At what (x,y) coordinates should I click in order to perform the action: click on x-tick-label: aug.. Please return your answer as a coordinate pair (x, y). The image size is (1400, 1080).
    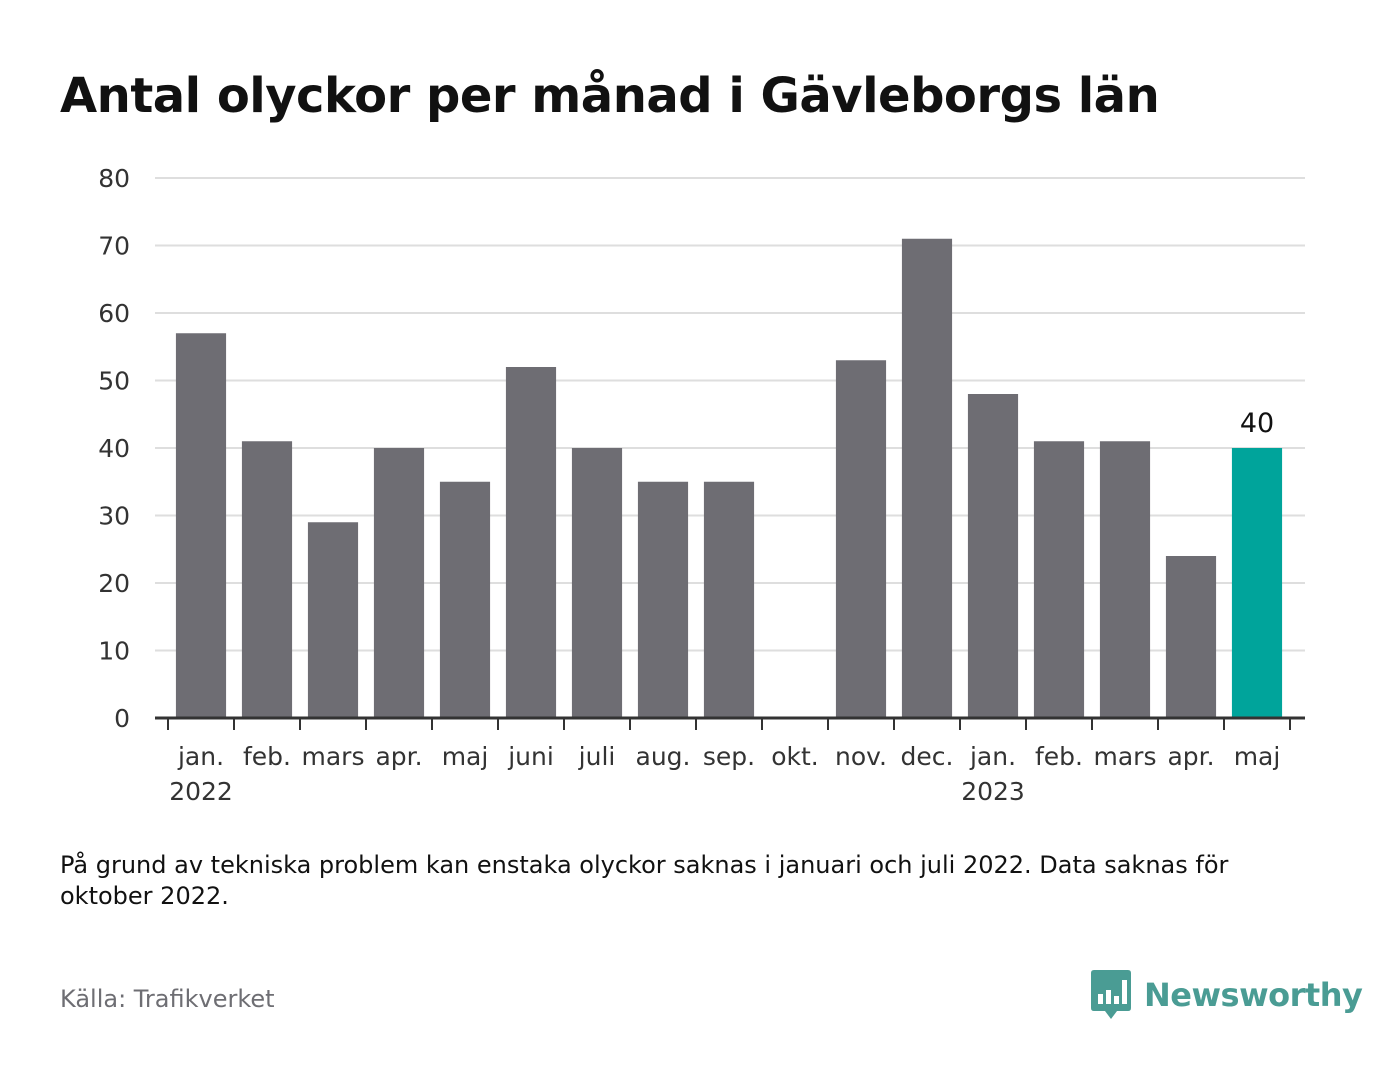
    Looking at the image, I should click on (663, 756).